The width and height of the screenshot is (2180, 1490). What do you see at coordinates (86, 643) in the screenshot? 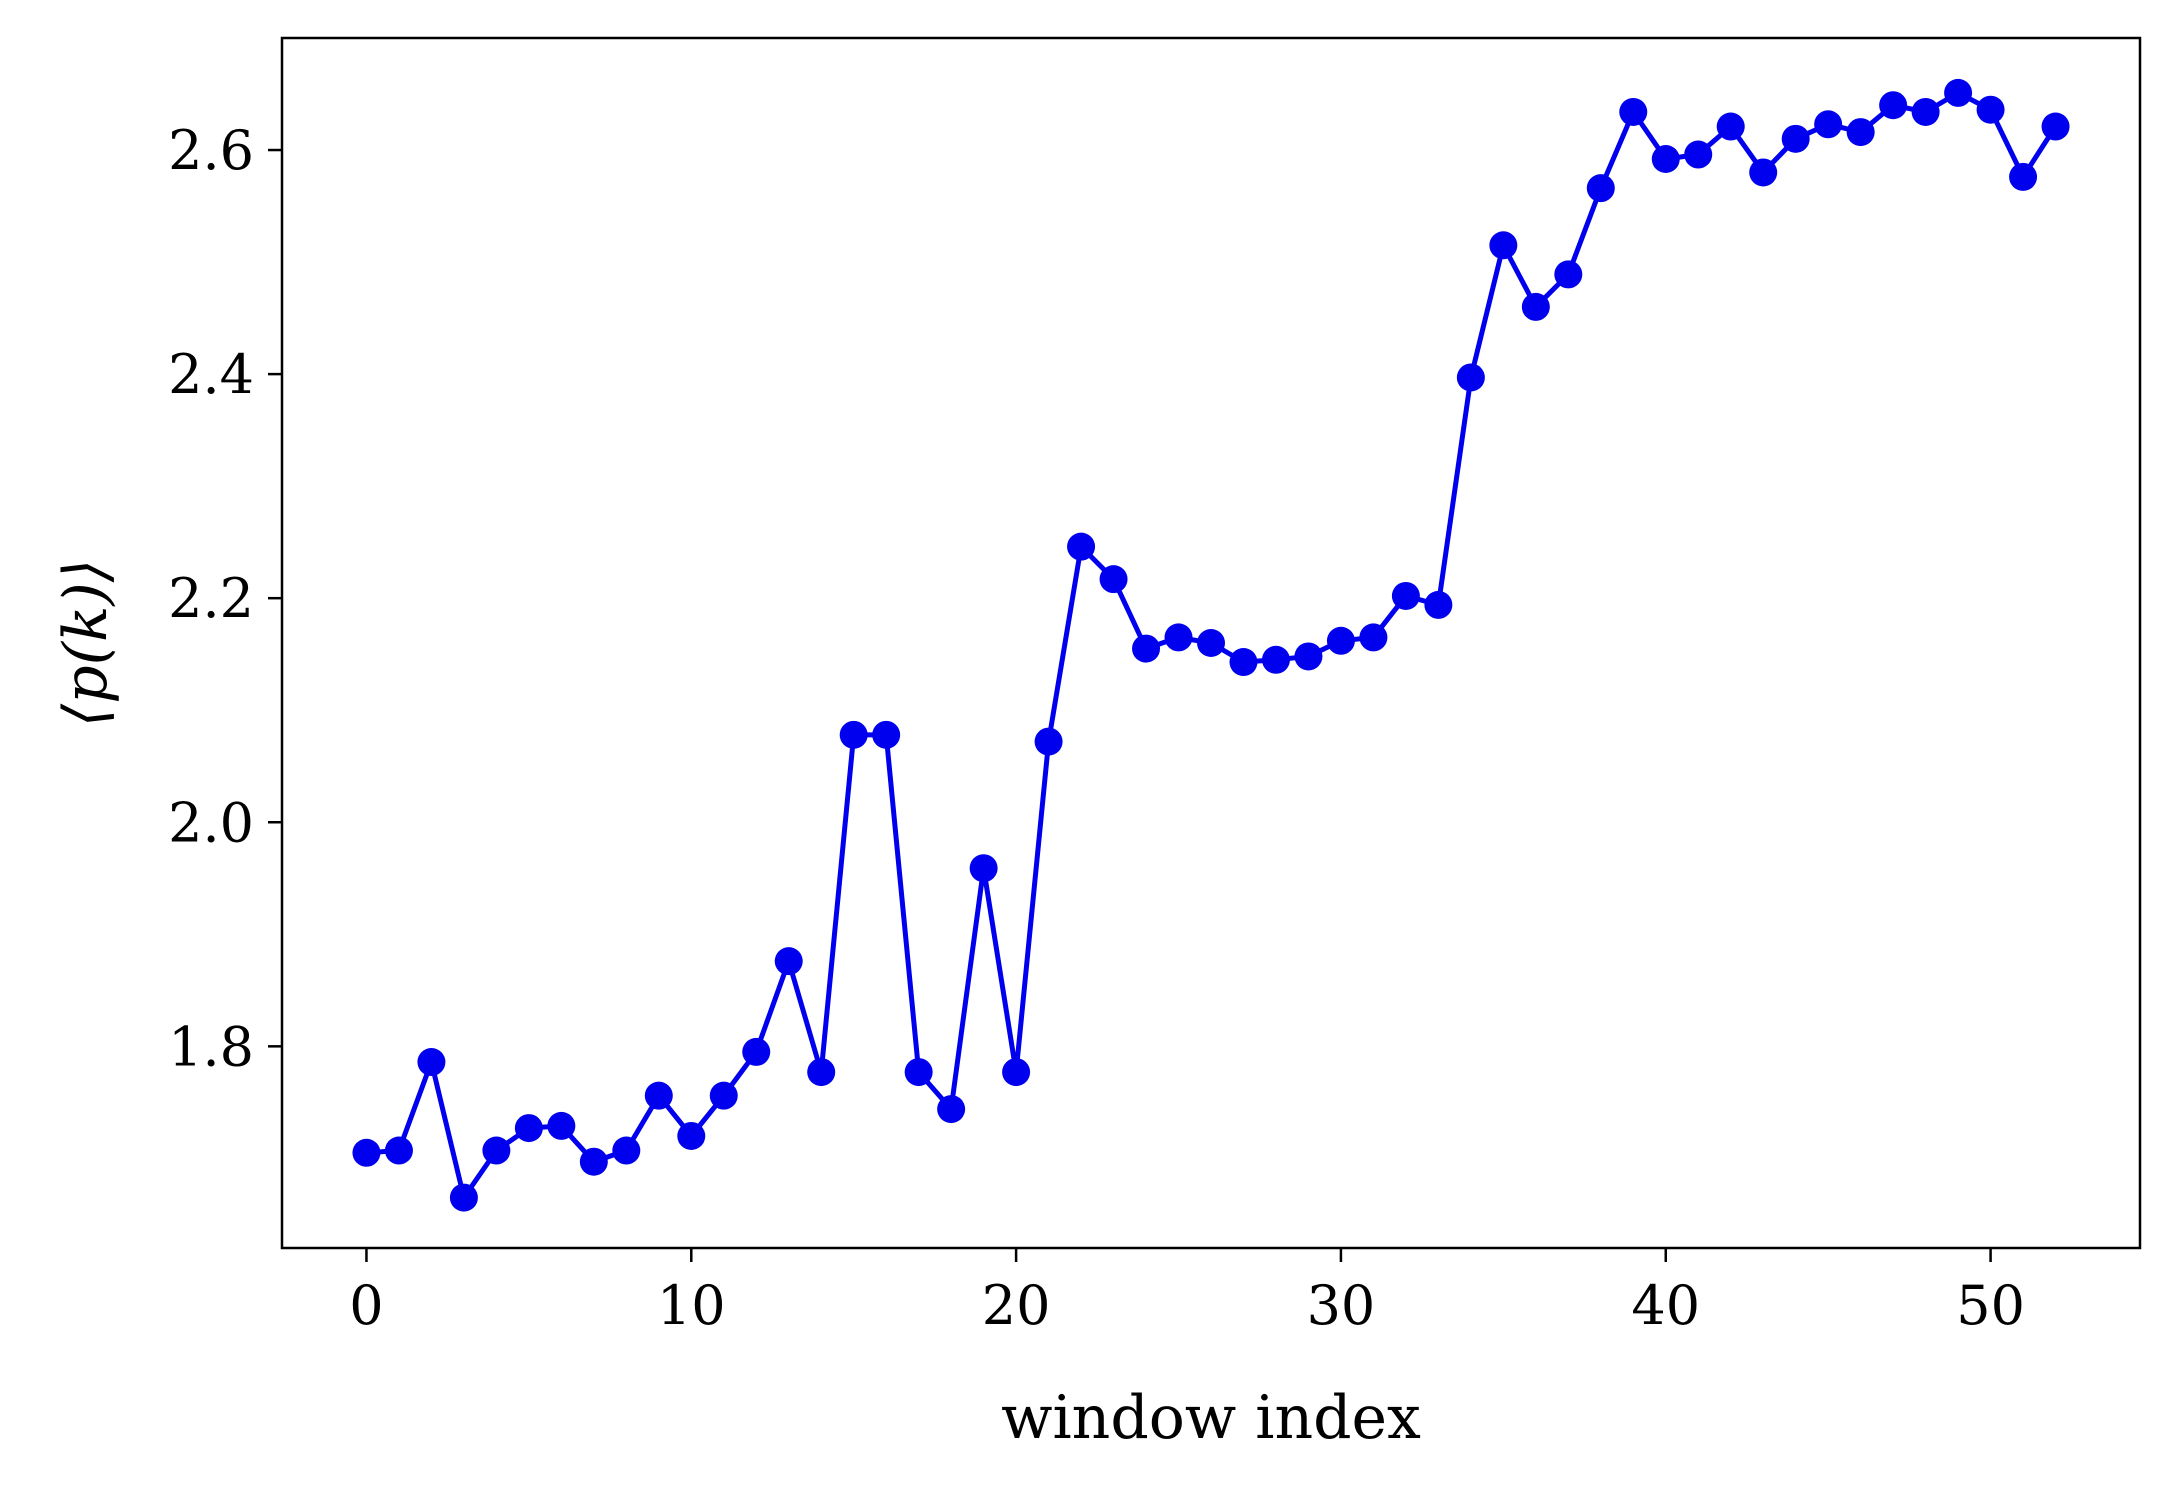
I see `y-axis-label: ⟨p(k)⟩` at bounding box center [86, 643].